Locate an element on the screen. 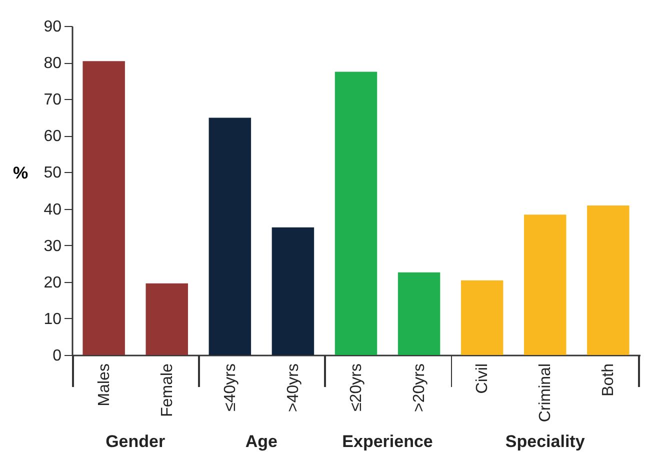  y-tick-label: 40 is located at coordinates (53, 209).